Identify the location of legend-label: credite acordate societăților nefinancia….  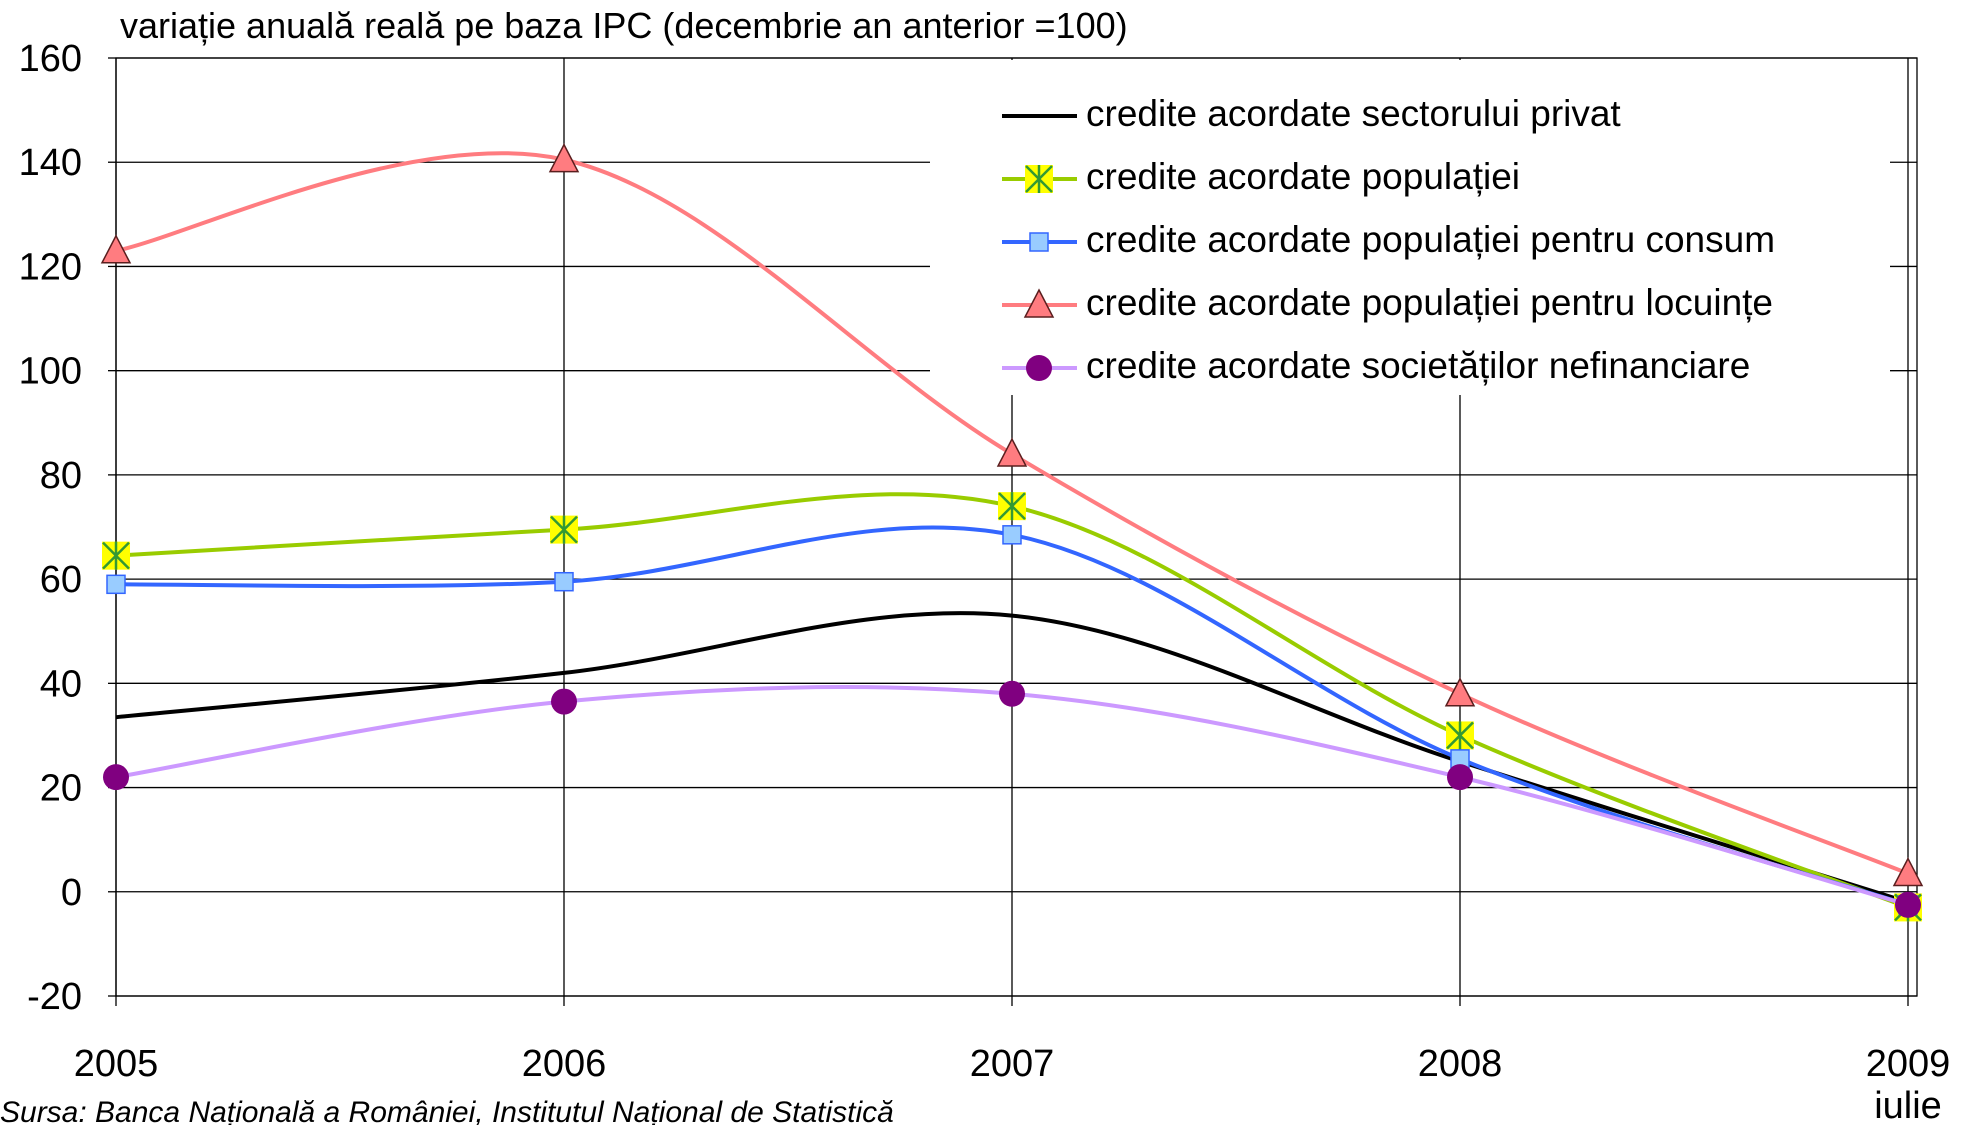
(1418, 365).